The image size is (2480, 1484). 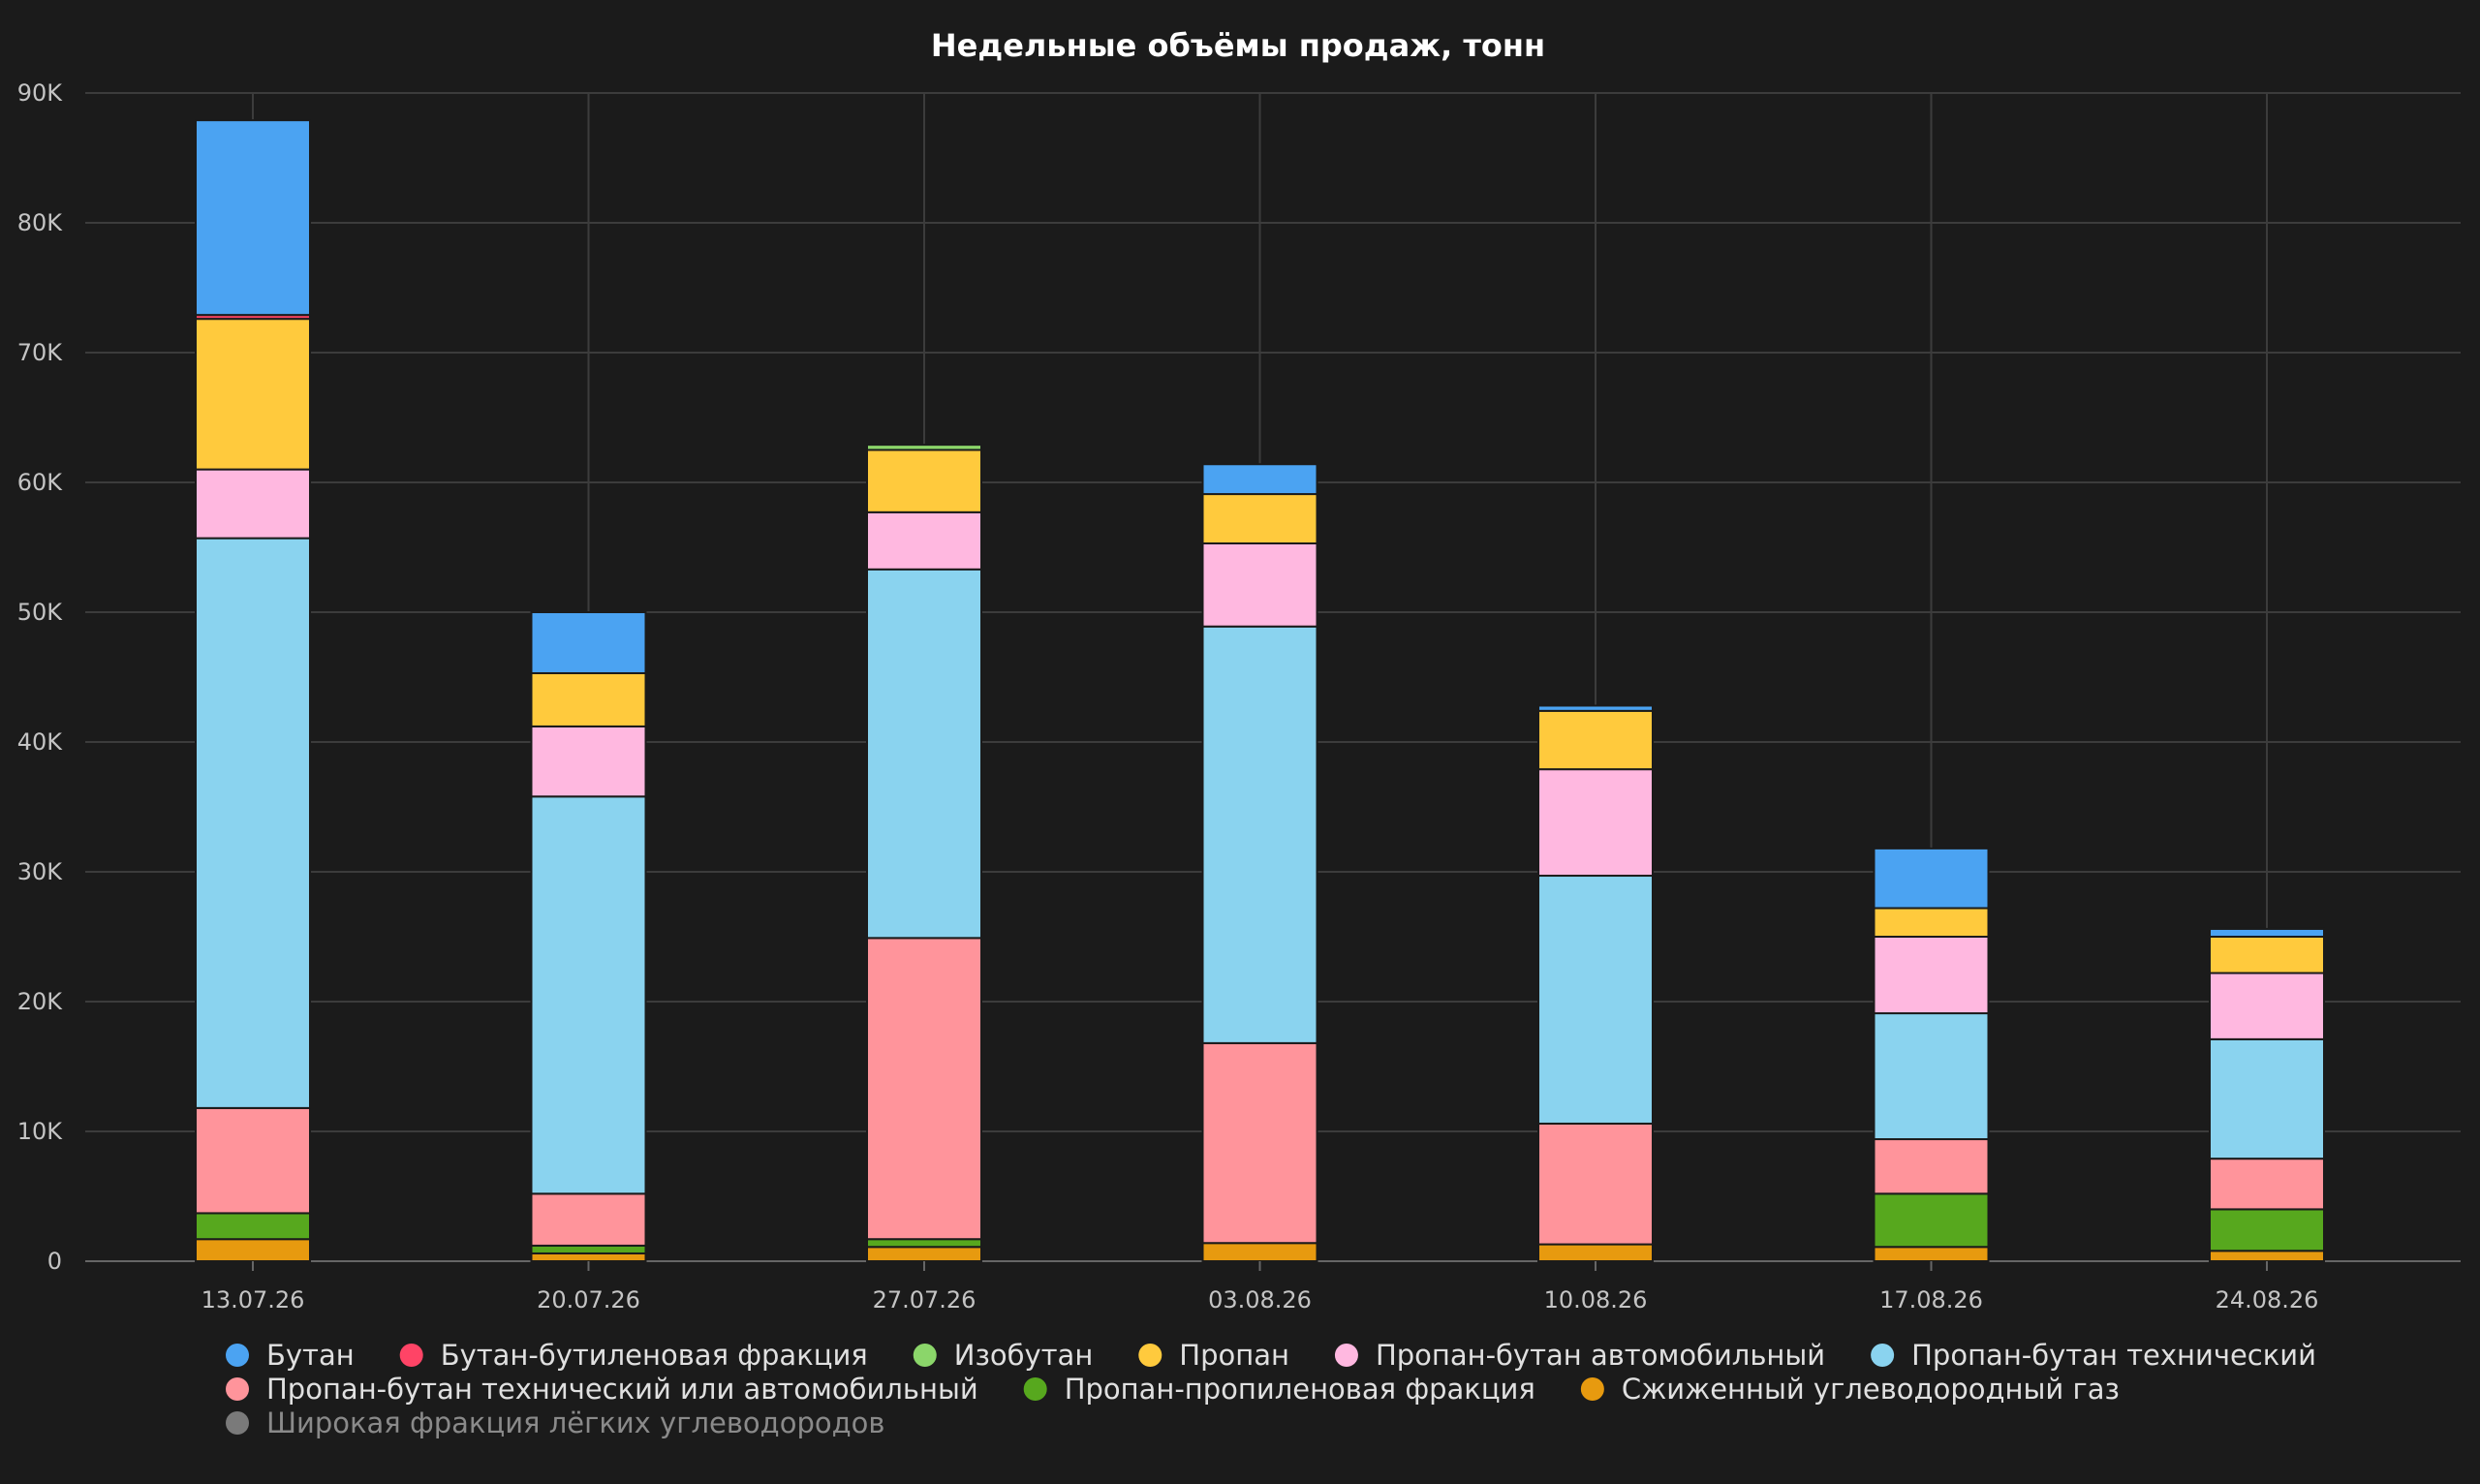 What do you see at coordinates (1931, 1166) in the screenshot?
I see `bar-segment-пропан-бутан-технический-или-автомобильный-17.08.26` at bounding box center [1931, 1166].